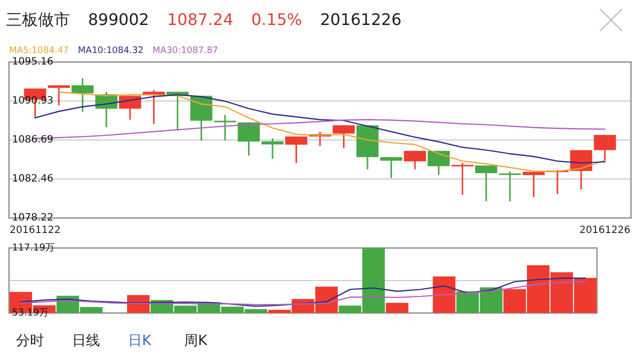 The height and width of the screenshot is (360, 640). Describe the element at coordinates (30, 341) in the screenshot. I see `text: 分时` at that location.